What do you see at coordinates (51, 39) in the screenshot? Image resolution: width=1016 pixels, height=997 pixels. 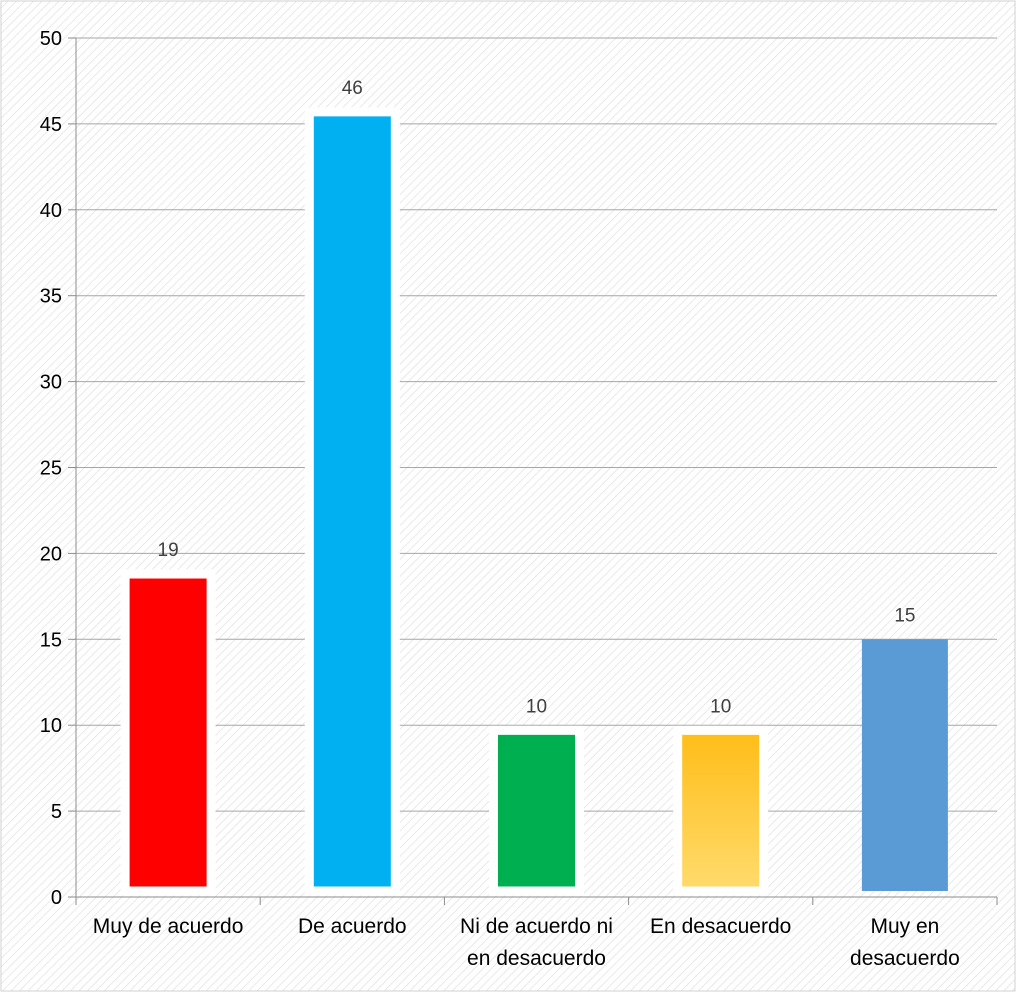 I see `y-tick-label: 50` at bounding box center [51, 39].